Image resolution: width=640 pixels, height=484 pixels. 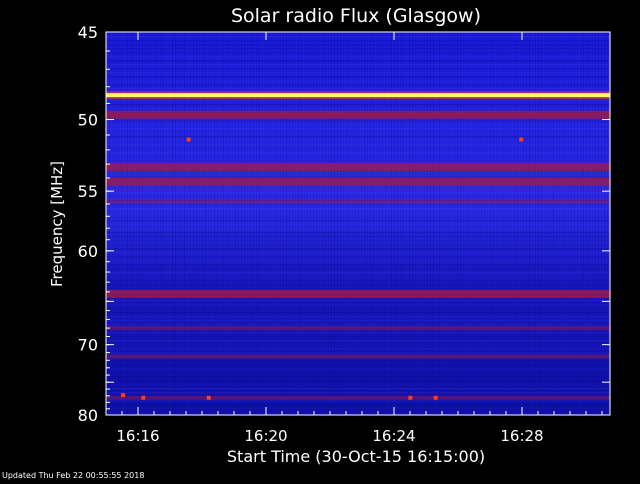 What do you see at coordinates (88, 191) in the screenshot?
I see `y-tick-label: 55` at bounding box center [88, 191].